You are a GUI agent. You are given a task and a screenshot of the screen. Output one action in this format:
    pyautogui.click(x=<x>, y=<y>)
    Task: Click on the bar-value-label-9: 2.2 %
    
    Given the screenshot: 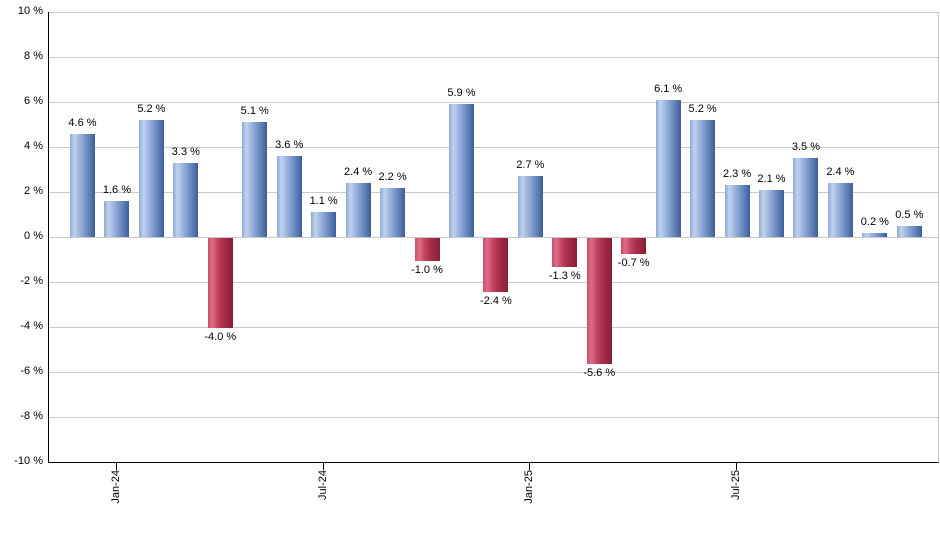 What is the action you would take?
    pyautogui.click(x=392, y=176)
    